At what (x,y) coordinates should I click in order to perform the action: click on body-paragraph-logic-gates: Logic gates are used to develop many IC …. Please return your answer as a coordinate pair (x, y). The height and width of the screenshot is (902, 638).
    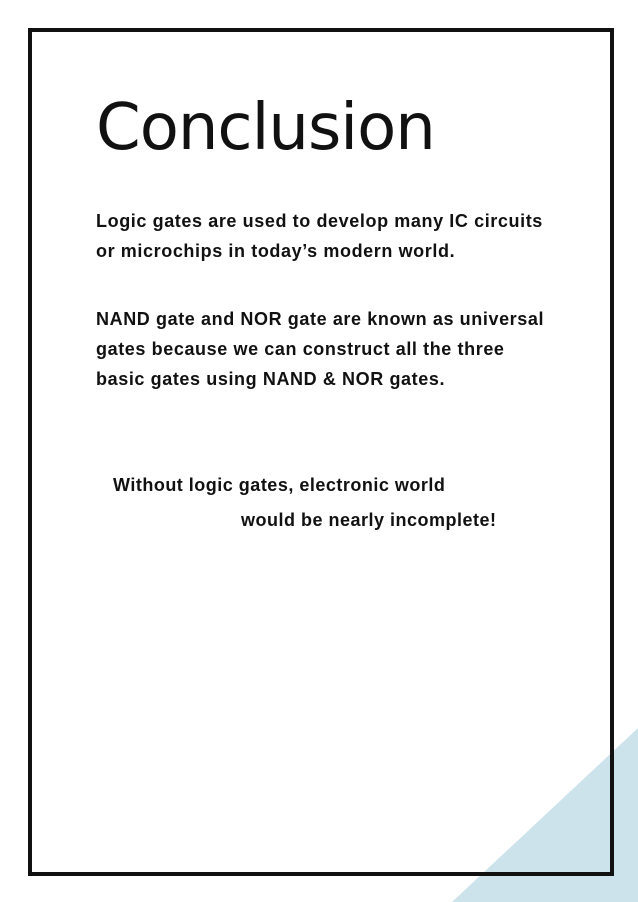
    Looking at the image, I should click on (319, 236).